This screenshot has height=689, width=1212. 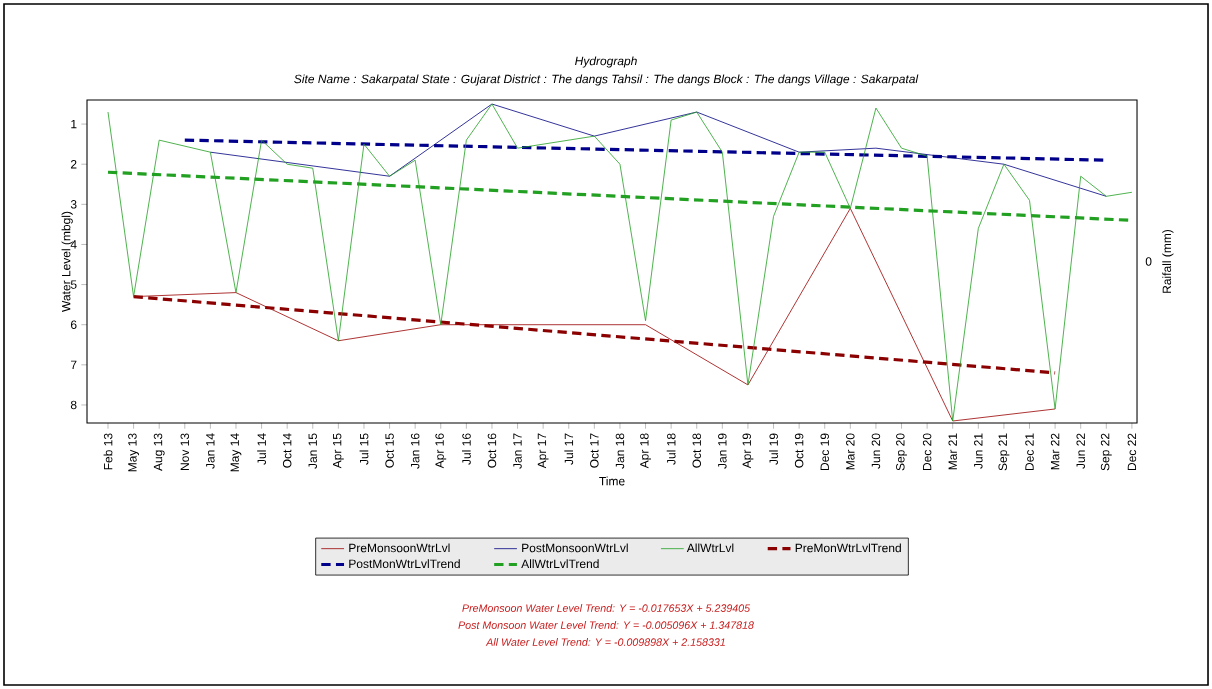 What do you see at coordinates (159, 452) in the screenshot?
I see `x-tick-label: Aug 13` at bounding box center [159, 452].